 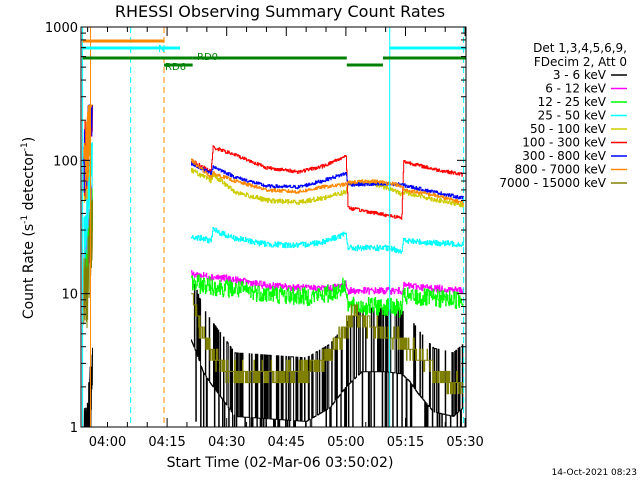 I want to click on y-axis-label-exponent: -1, so click(x=25, y=219).